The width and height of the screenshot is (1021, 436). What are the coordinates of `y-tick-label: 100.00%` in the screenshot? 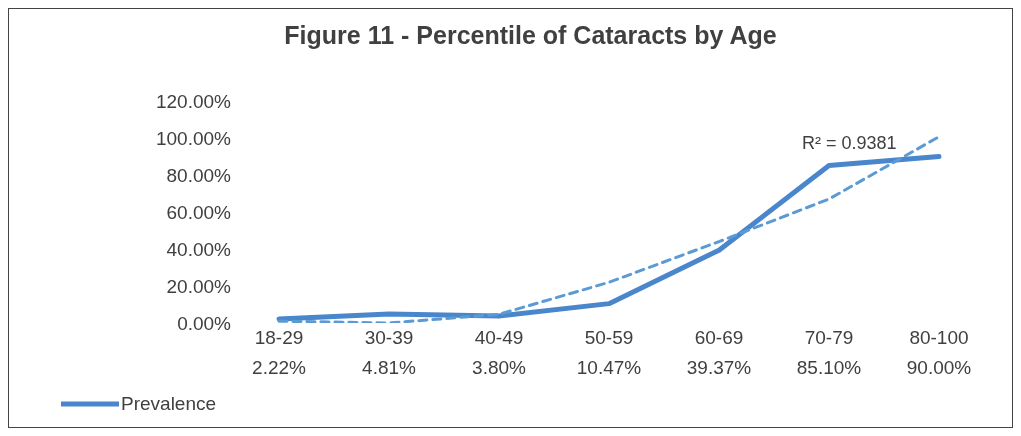 It's located at (193, 138).